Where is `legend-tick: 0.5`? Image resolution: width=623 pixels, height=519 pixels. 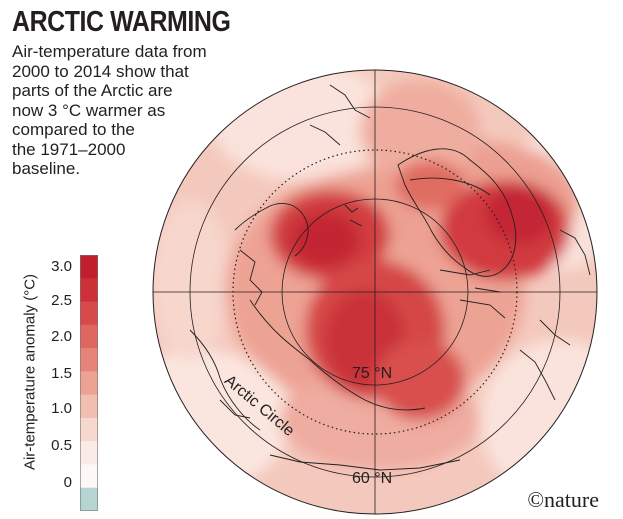 legend-tick: 0.5 is located at coordinates (61, 445).